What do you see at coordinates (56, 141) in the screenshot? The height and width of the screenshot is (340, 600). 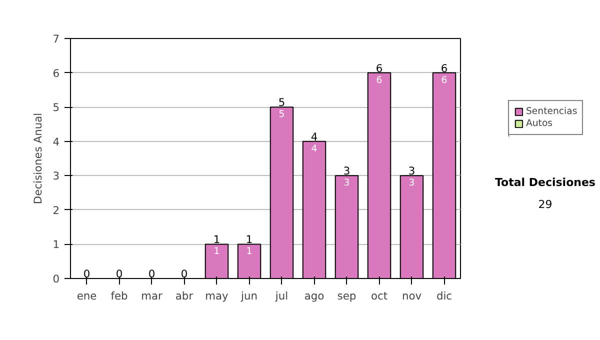 I see `y-tick-label: 4` at bounding box center [56, 141].